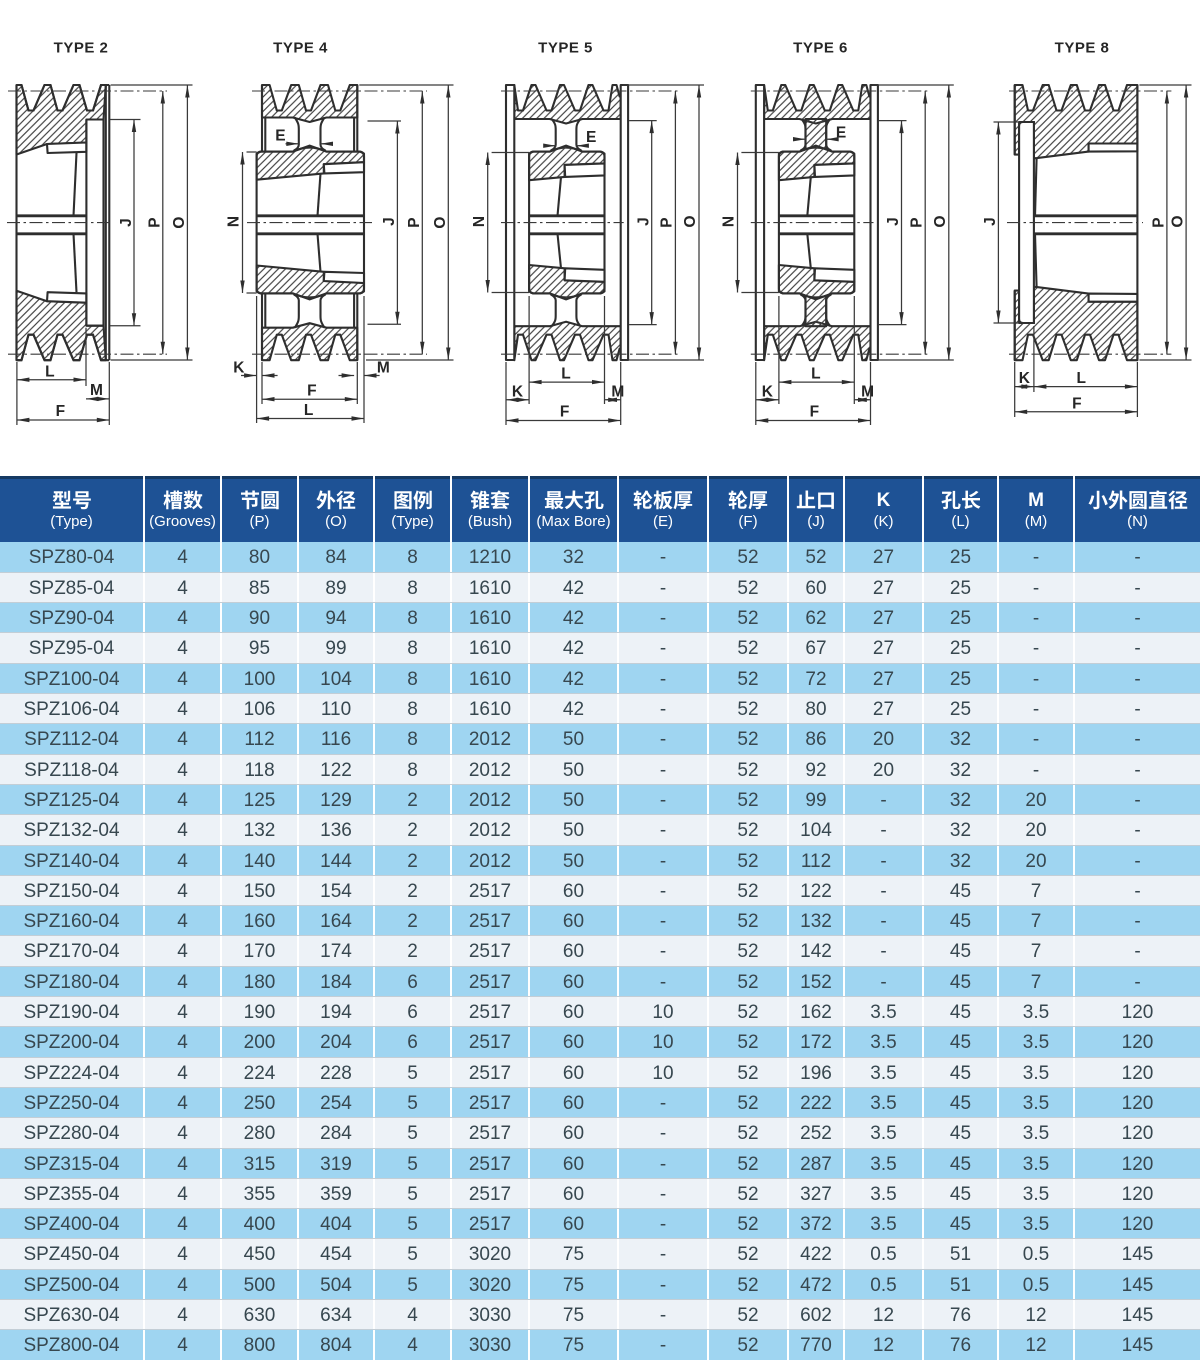  What do you see at coordinates (1082, 48) in the screenshot?
I see `svg-text: TYPE 8` at bounding box center [1082, 48].